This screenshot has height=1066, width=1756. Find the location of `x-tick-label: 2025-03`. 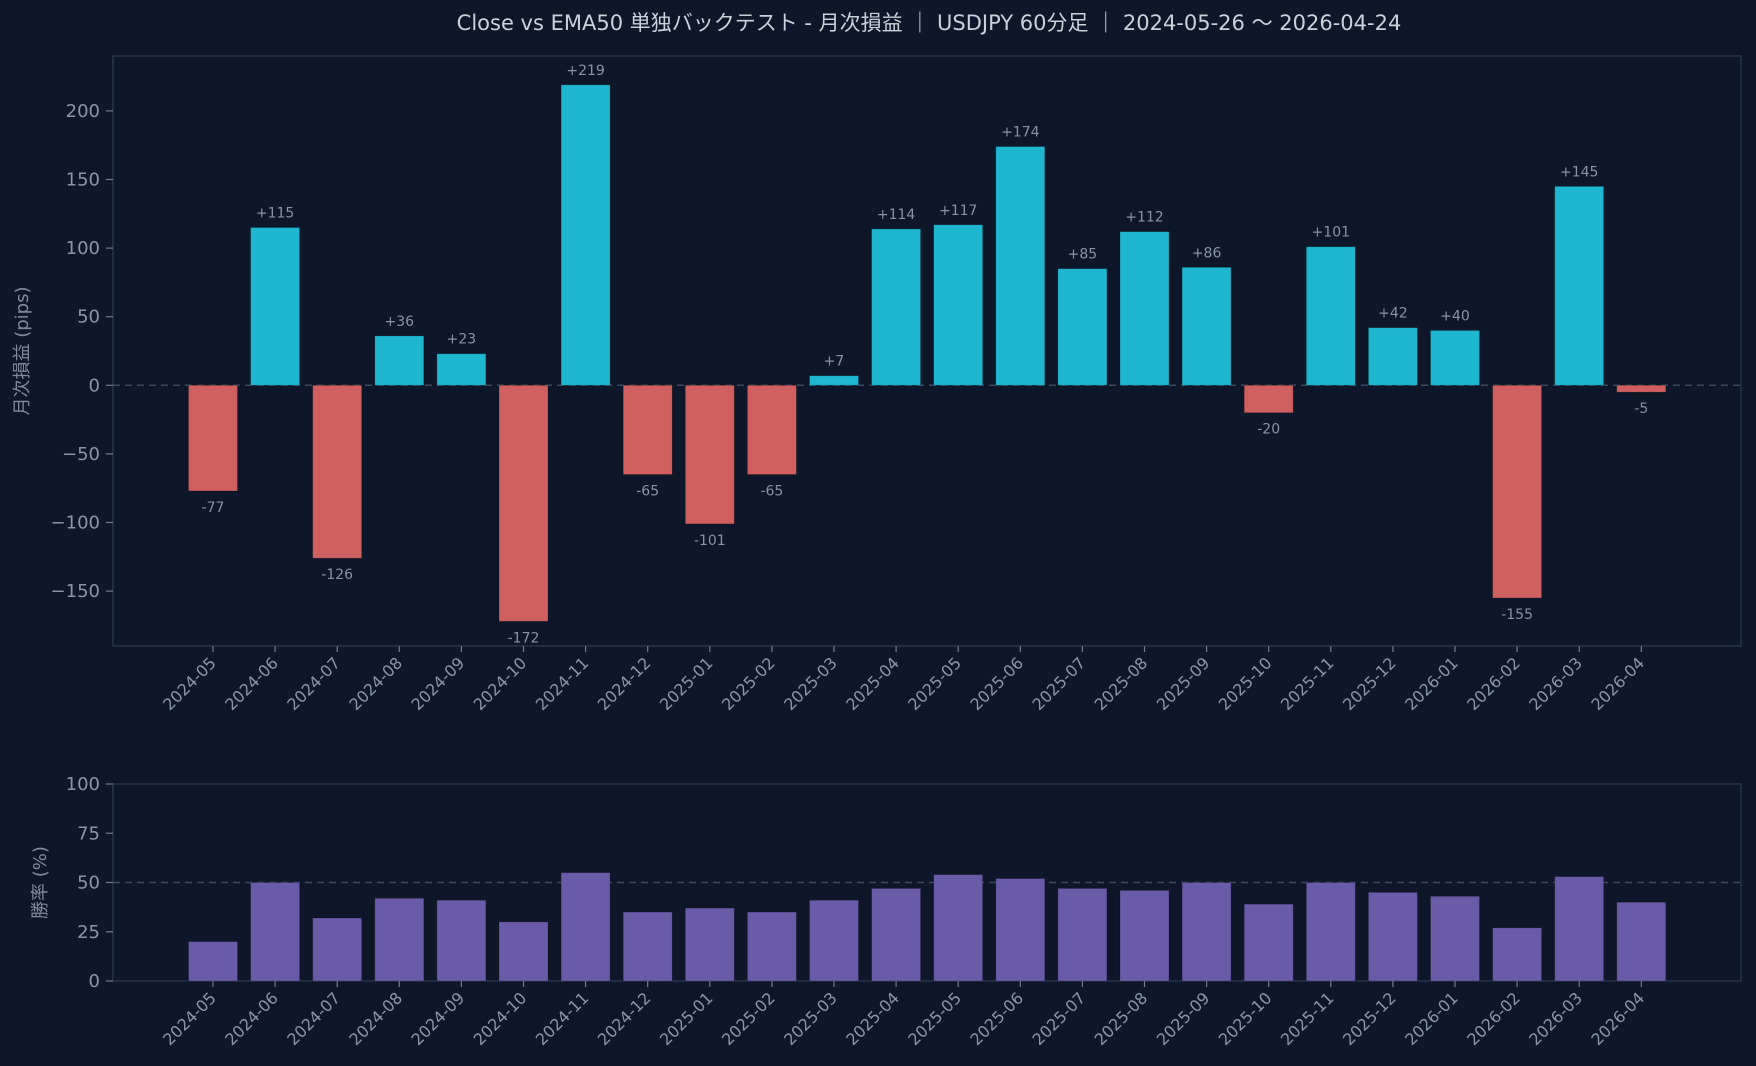

x-tick-label: 2025-03 is located at coordinates (810, 683).